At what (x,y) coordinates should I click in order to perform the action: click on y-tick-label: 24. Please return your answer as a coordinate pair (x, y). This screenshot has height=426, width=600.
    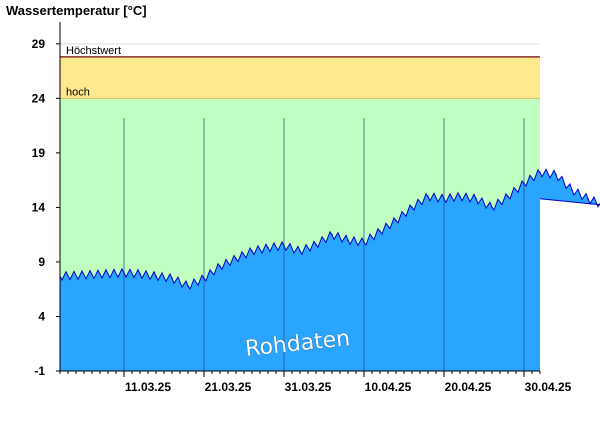
    Looking at the image, I should click on (39, 98).